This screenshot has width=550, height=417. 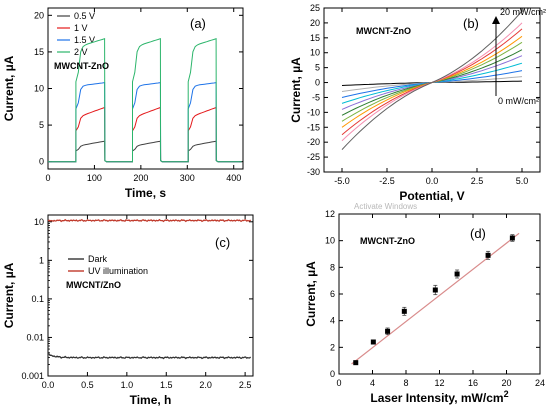 What do you see at coordinates (222, 242) in the screenshot?
I see `panel-label: (c)` at bounding box center [222, 242].